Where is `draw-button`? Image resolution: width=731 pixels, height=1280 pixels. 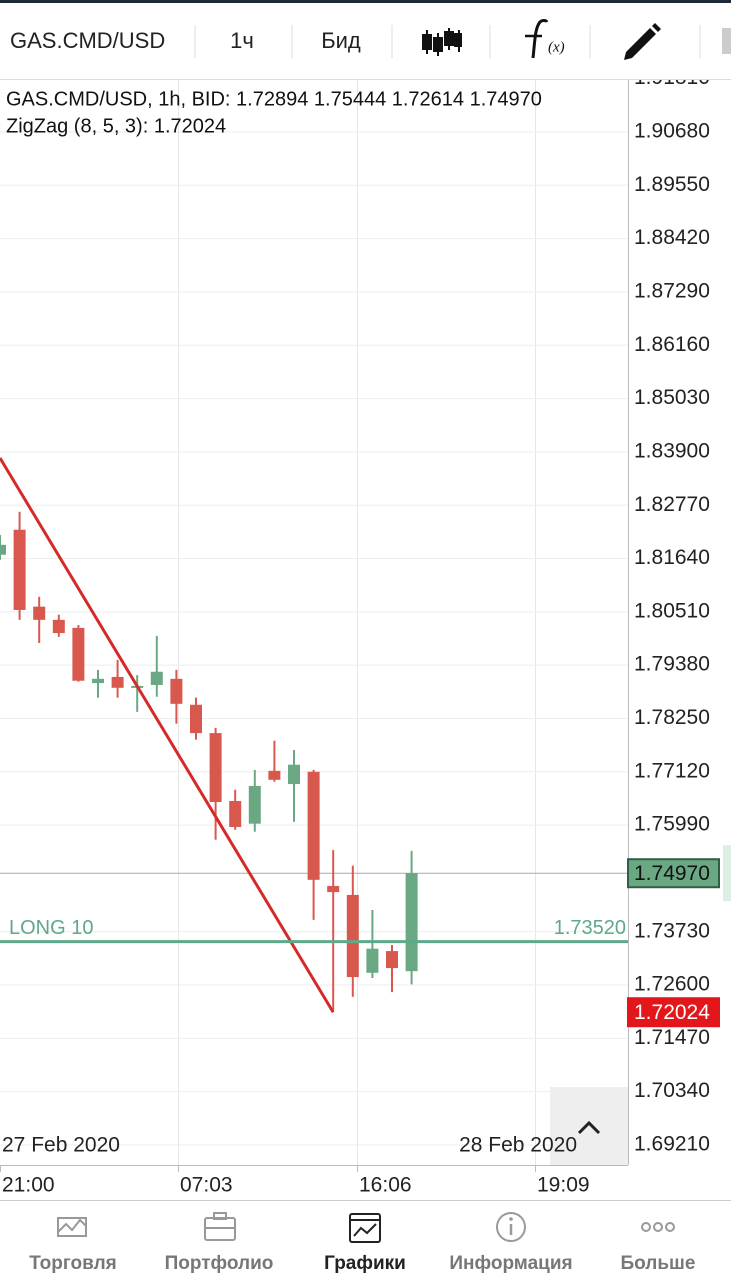
draw-button is located at coordinates (642, 41).